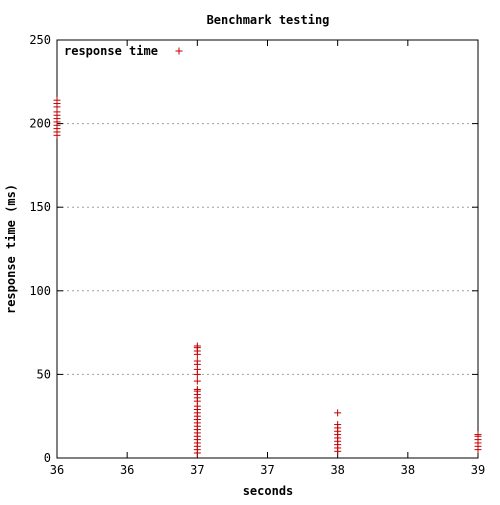 The width and height of the screenshot is (500, 505). What do you see at coordinates (11, 249) in the screenshot?
I see `y-axis-label: response time (ms)` at bounding box center [11, 249].